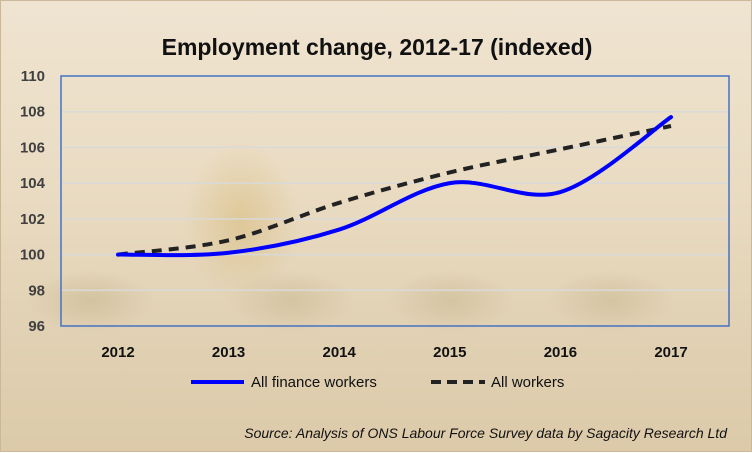 Image resolution: width=752 pixels, height=453 pixels. What do you see at coordinates (32, 147) in the screenshot?
I see `y-tick-label: 106` at bounding box center [32, 147].